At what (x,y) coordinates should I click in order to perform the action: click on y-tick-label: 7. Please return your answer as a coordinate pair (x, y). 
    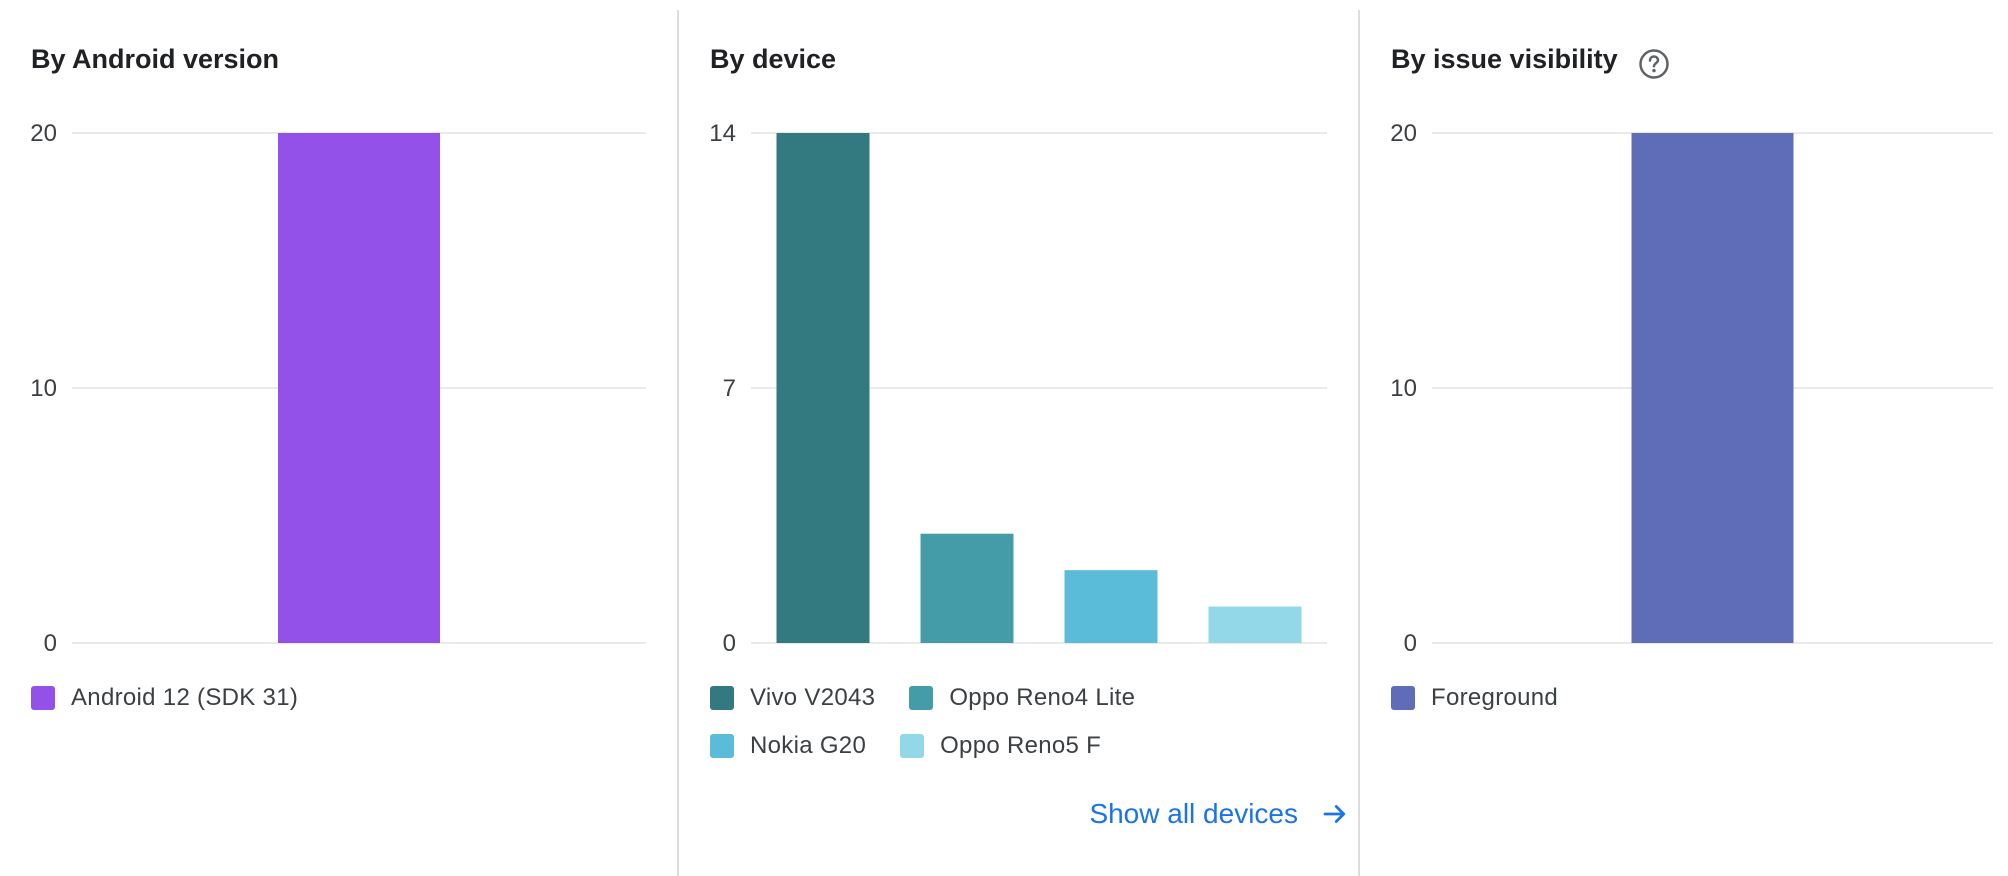
    Looking at the image, I should click on (729, 388).